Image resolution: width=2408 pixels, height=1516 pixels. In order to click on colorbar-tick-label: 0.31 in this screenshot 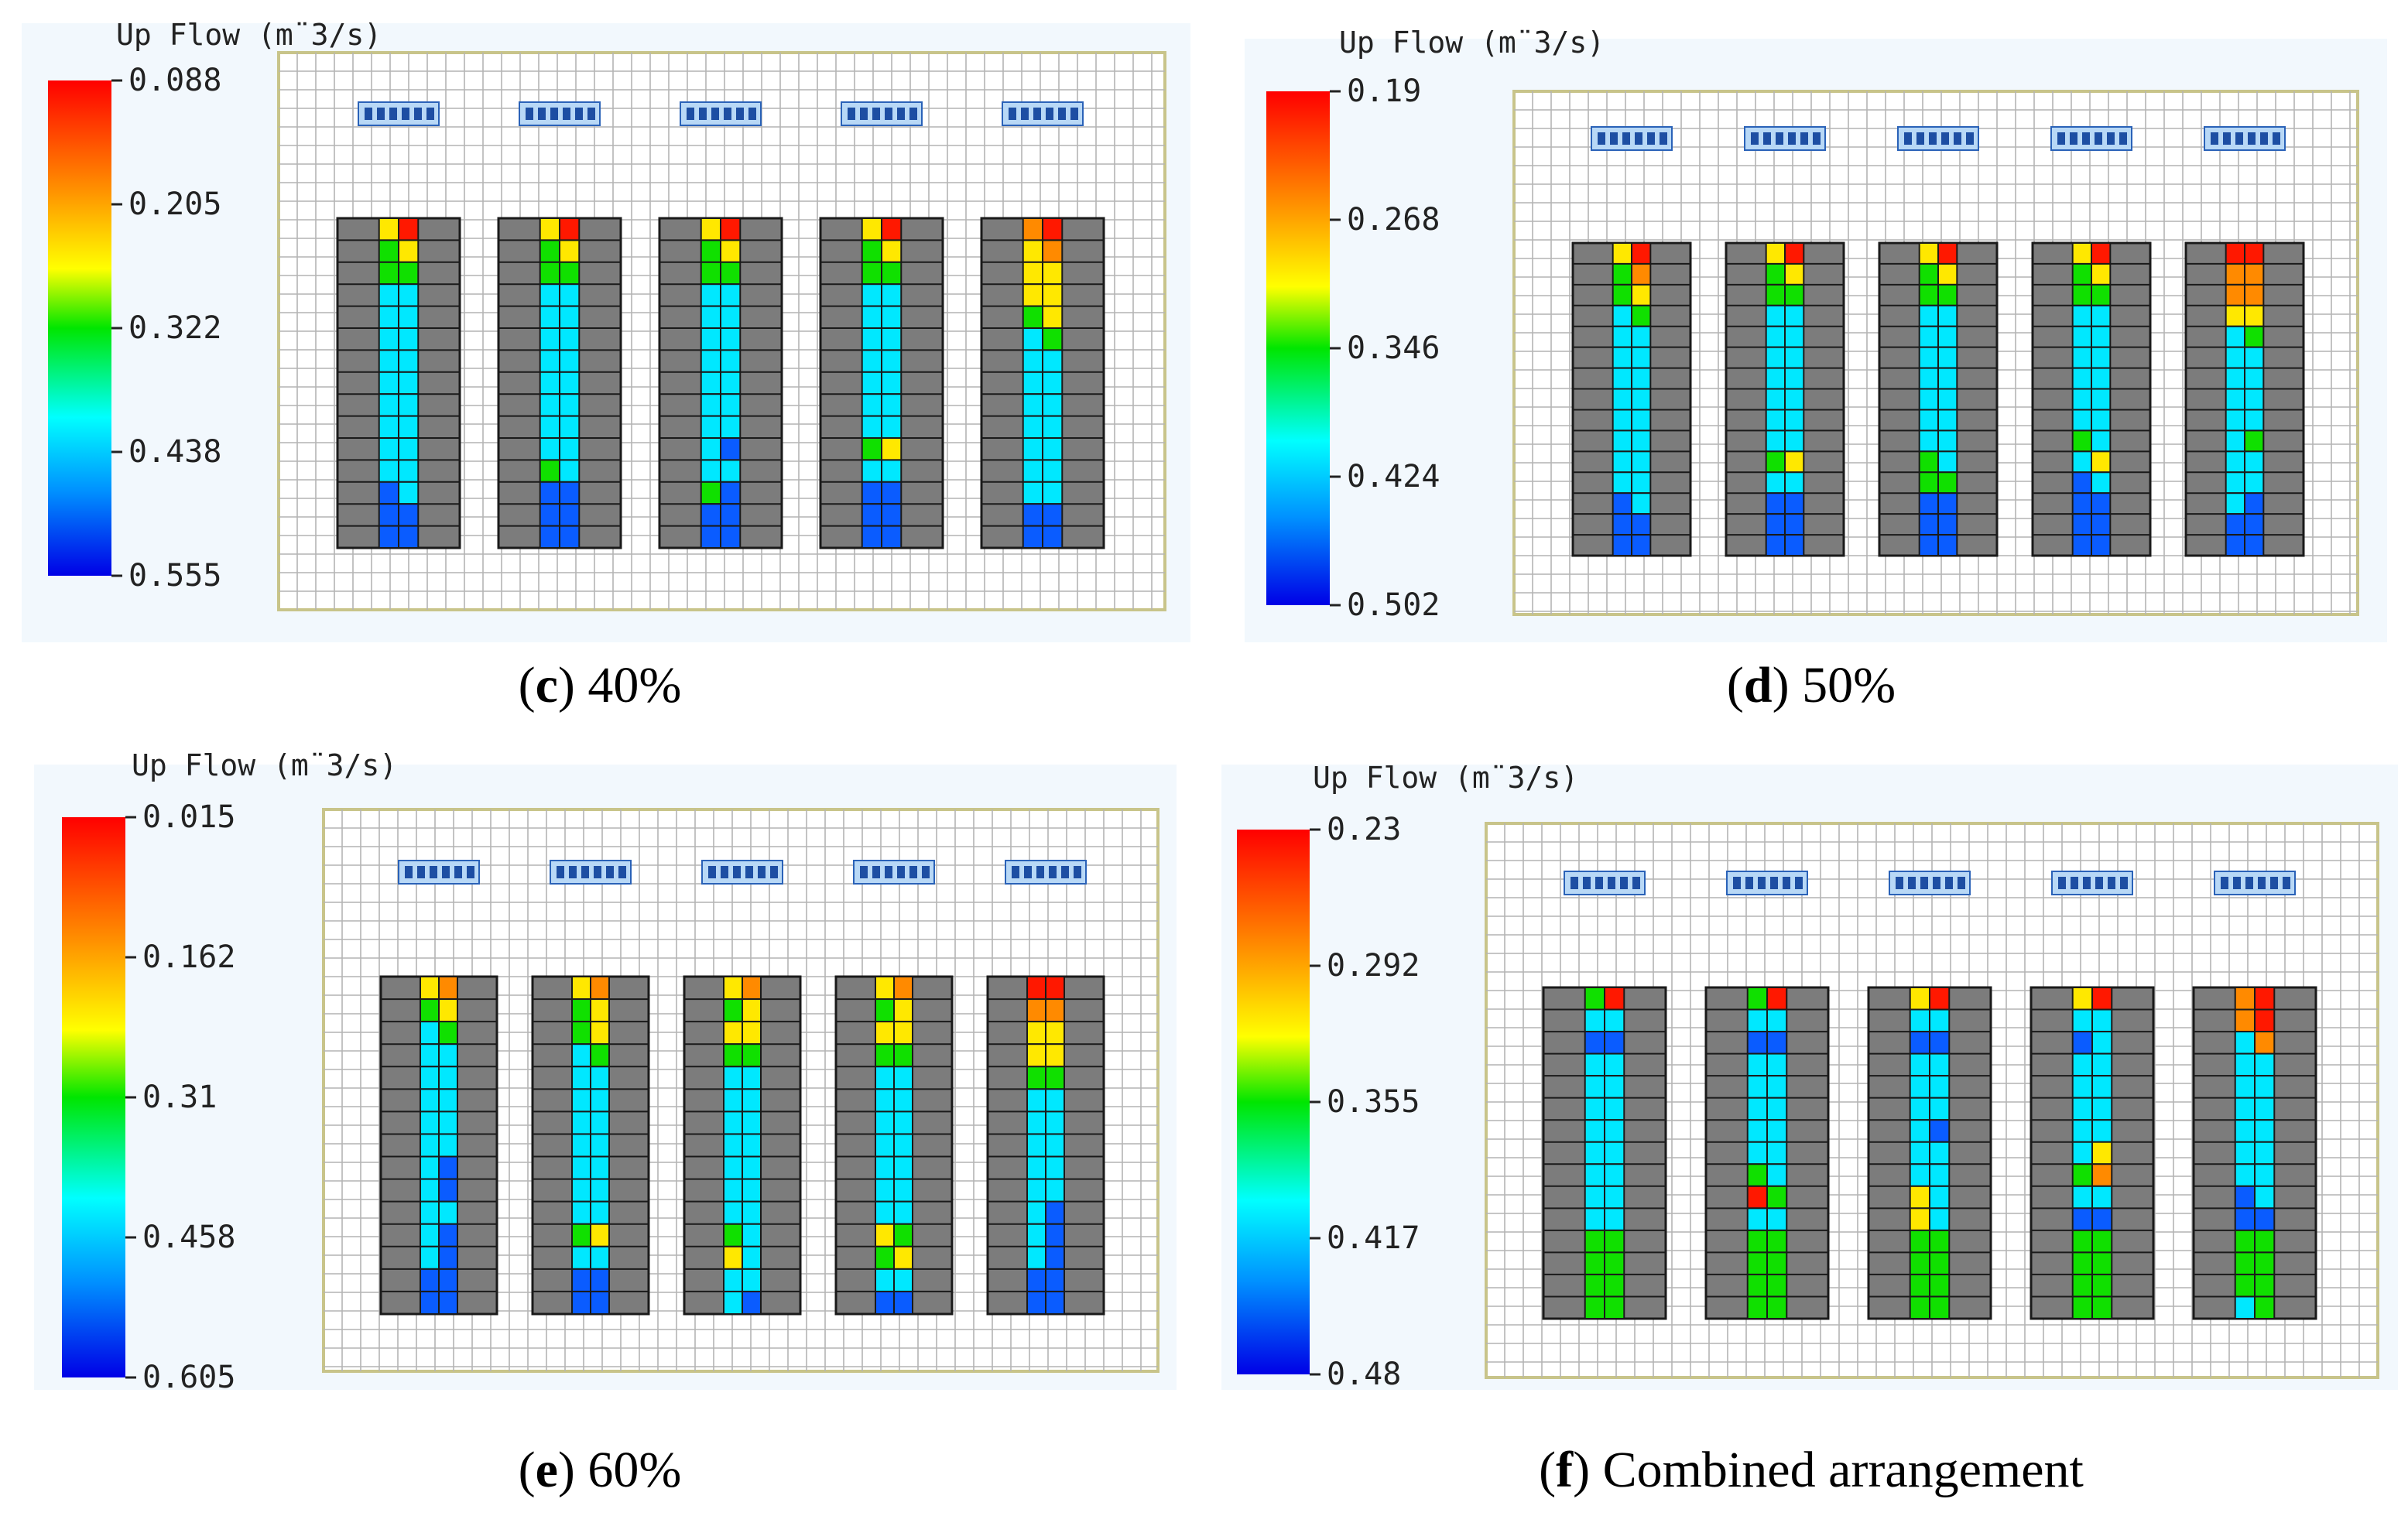, I will do `click(179, 1097)`.